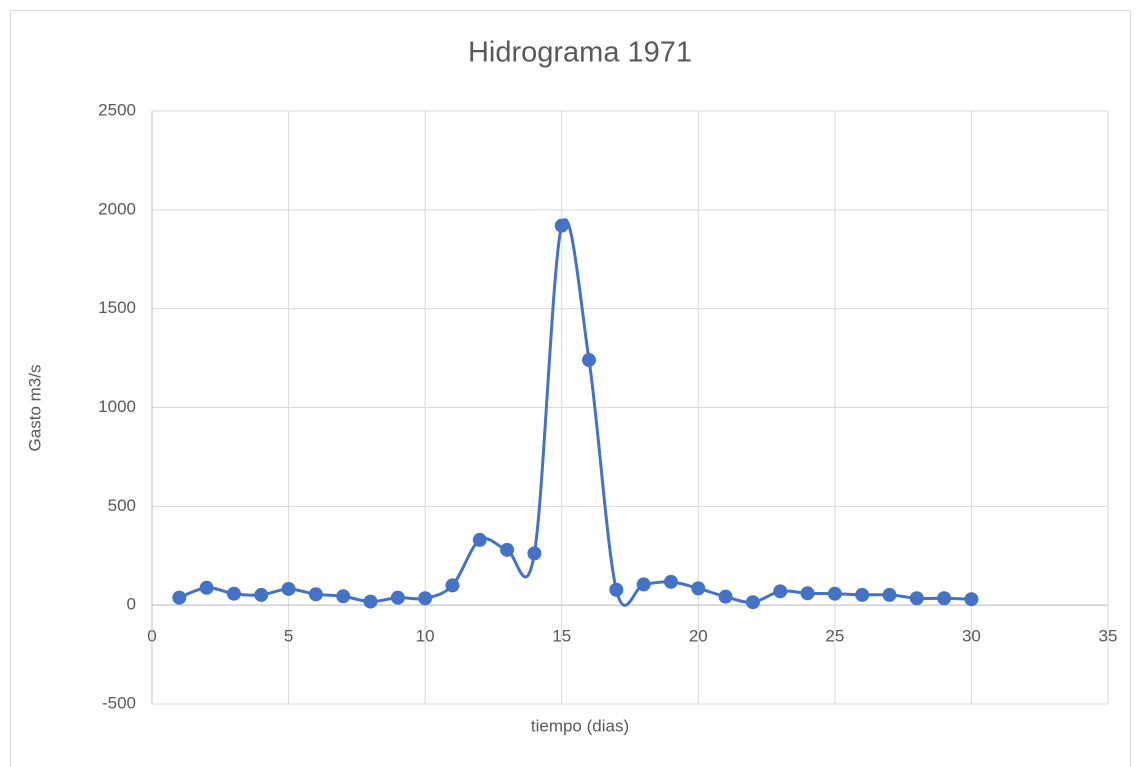 This screenshot has width=1141, height=767. I want to click on chart-title: Hidrograma 1971, so click(580, 53).